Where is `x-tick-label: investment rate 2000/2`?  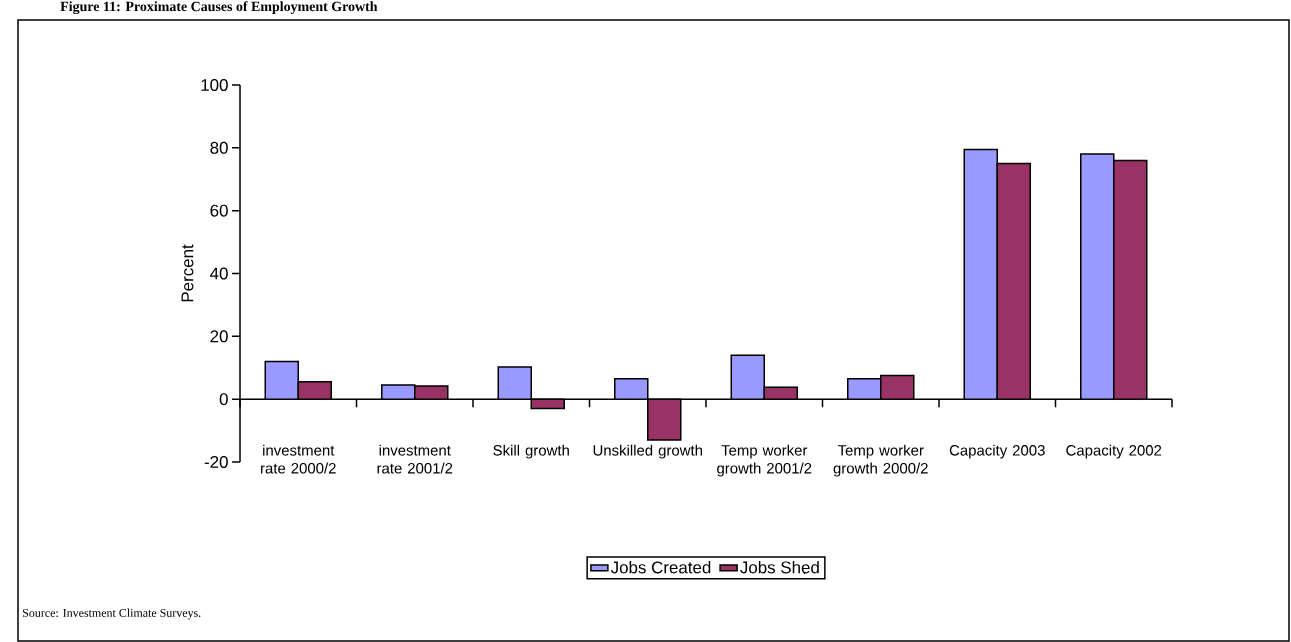 x-tick-label: investment rate 2000/2 is located at coordinates (298, 459).